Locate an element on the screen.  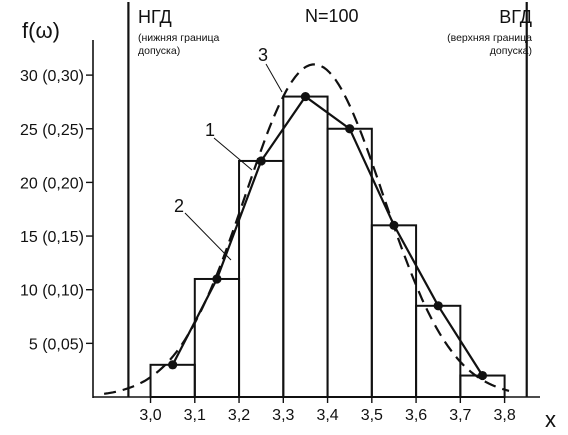
series-1-number: 1 is located at coordinates (210, 130).